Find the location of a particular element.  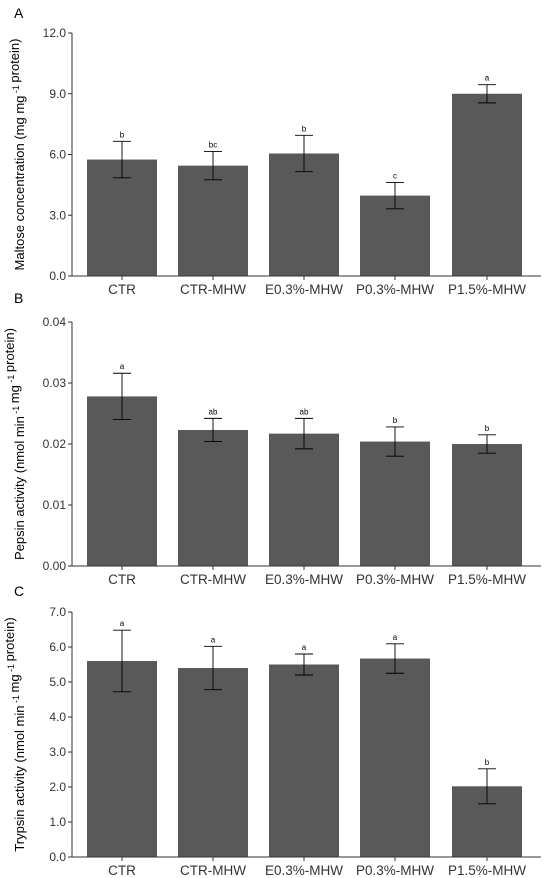

y-tick-label: 0.01 is located at coordinates (55, 505).